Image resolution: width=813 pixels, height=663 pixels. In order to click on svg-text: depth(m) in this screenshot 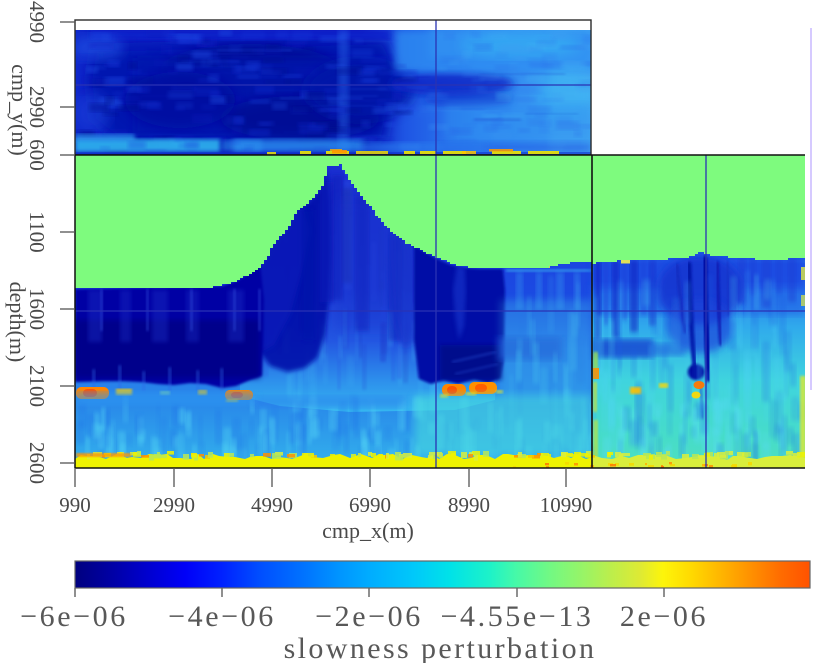, I will do `click(17, 322)`.